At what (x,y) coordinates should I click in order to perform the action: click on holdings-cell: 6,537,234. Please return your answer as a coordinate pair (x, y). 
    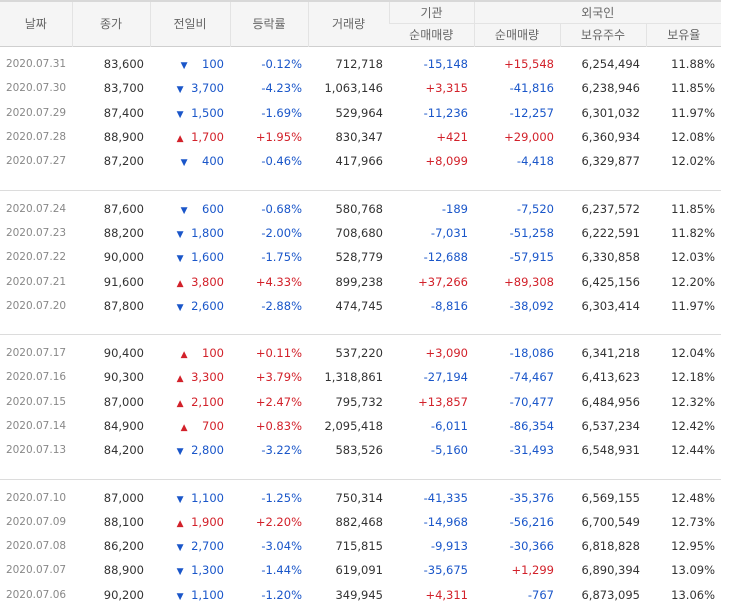
    Looking at the image, I should click on (610, 426).